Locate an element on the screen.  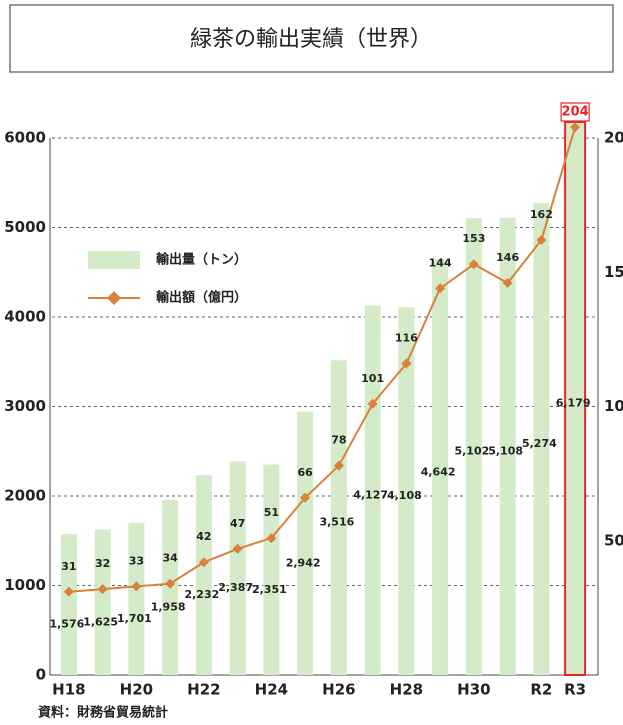
line-value-label: 31 is located at coordinates (68, 566).